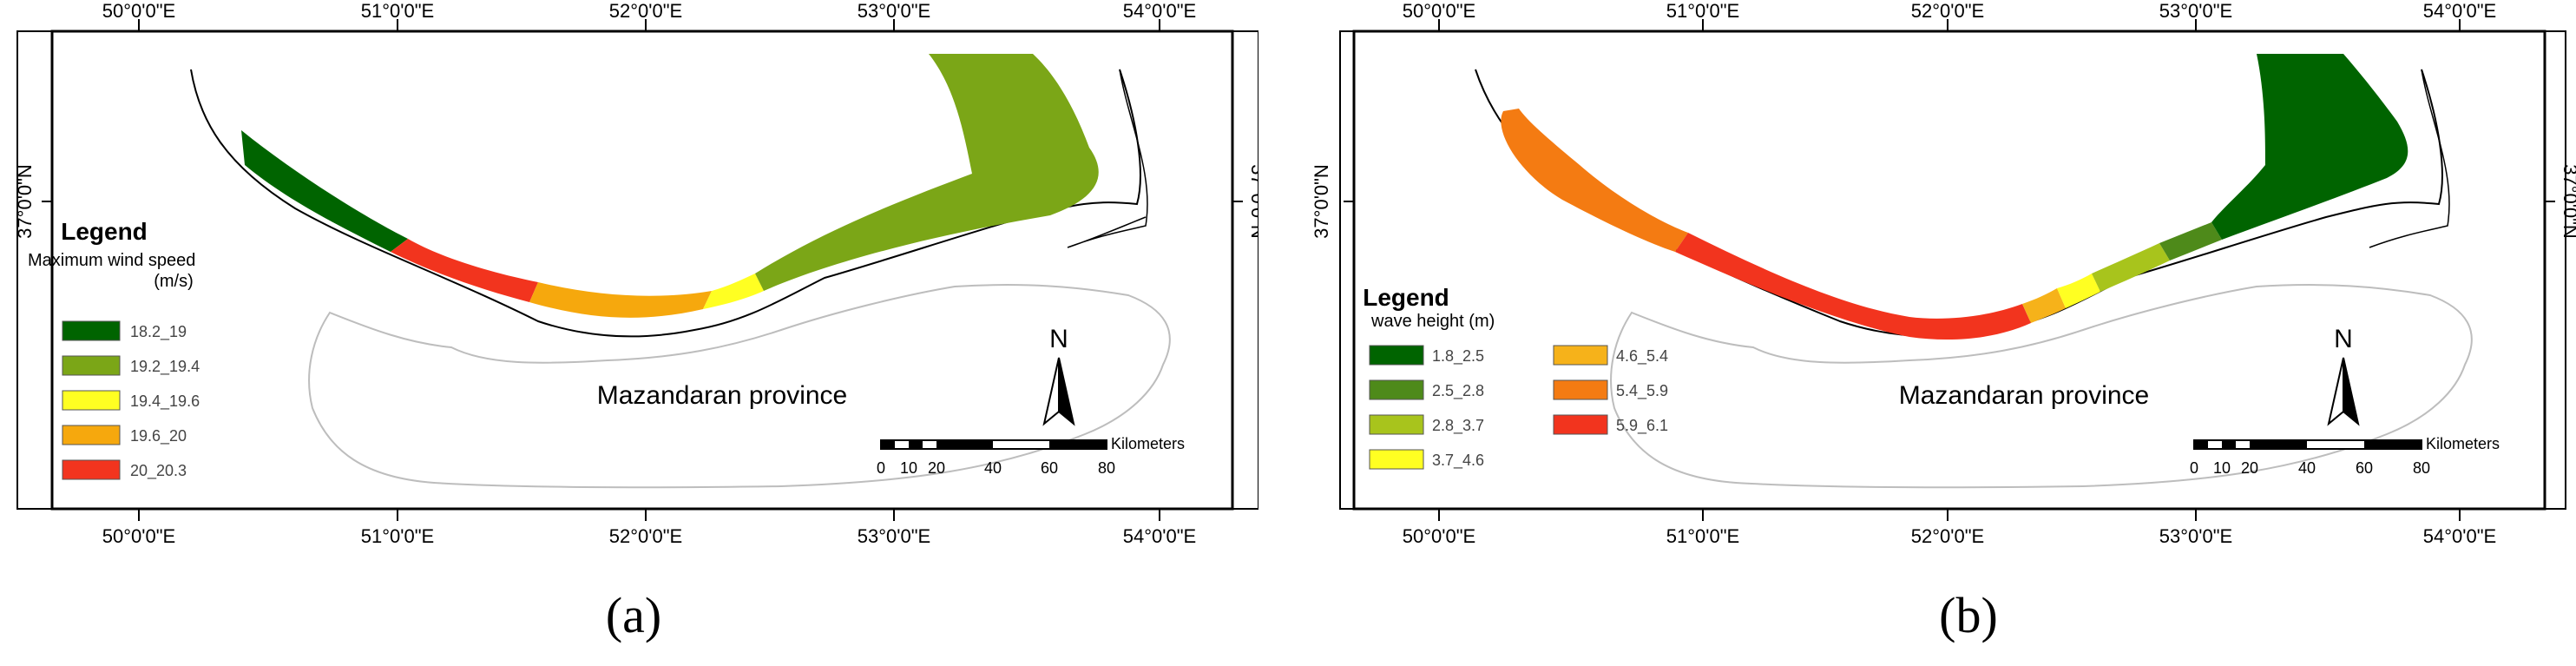  What do you see at coordinates (174, 282) in the screenshot?
I see `legend-unit: (m/s)` at bounding box center [174, 282].